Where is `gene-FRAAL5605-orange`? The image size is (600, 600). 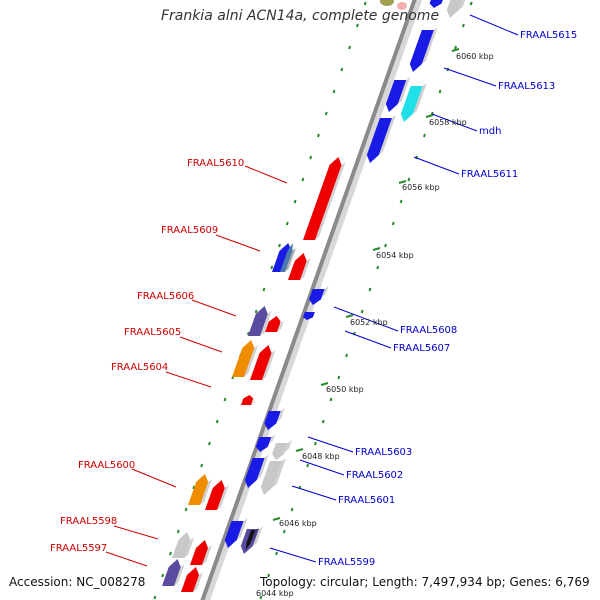 gene-FRAAL5605-orange is located at coordinates (245, 358).